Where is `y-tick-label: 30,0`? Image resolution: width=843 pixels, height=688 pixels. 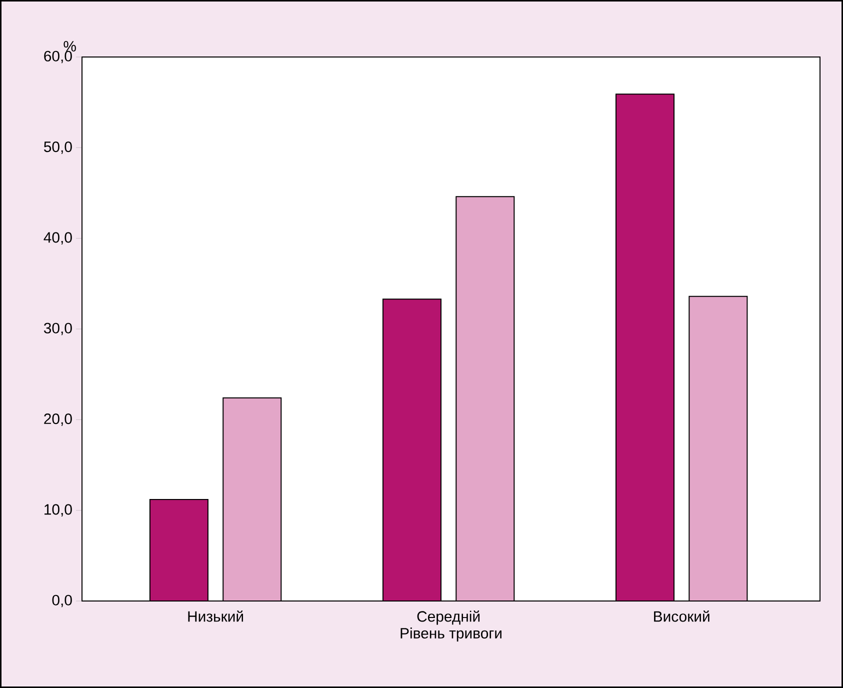 y-tick-label: 30,0 is located at coordinates (58, 329).